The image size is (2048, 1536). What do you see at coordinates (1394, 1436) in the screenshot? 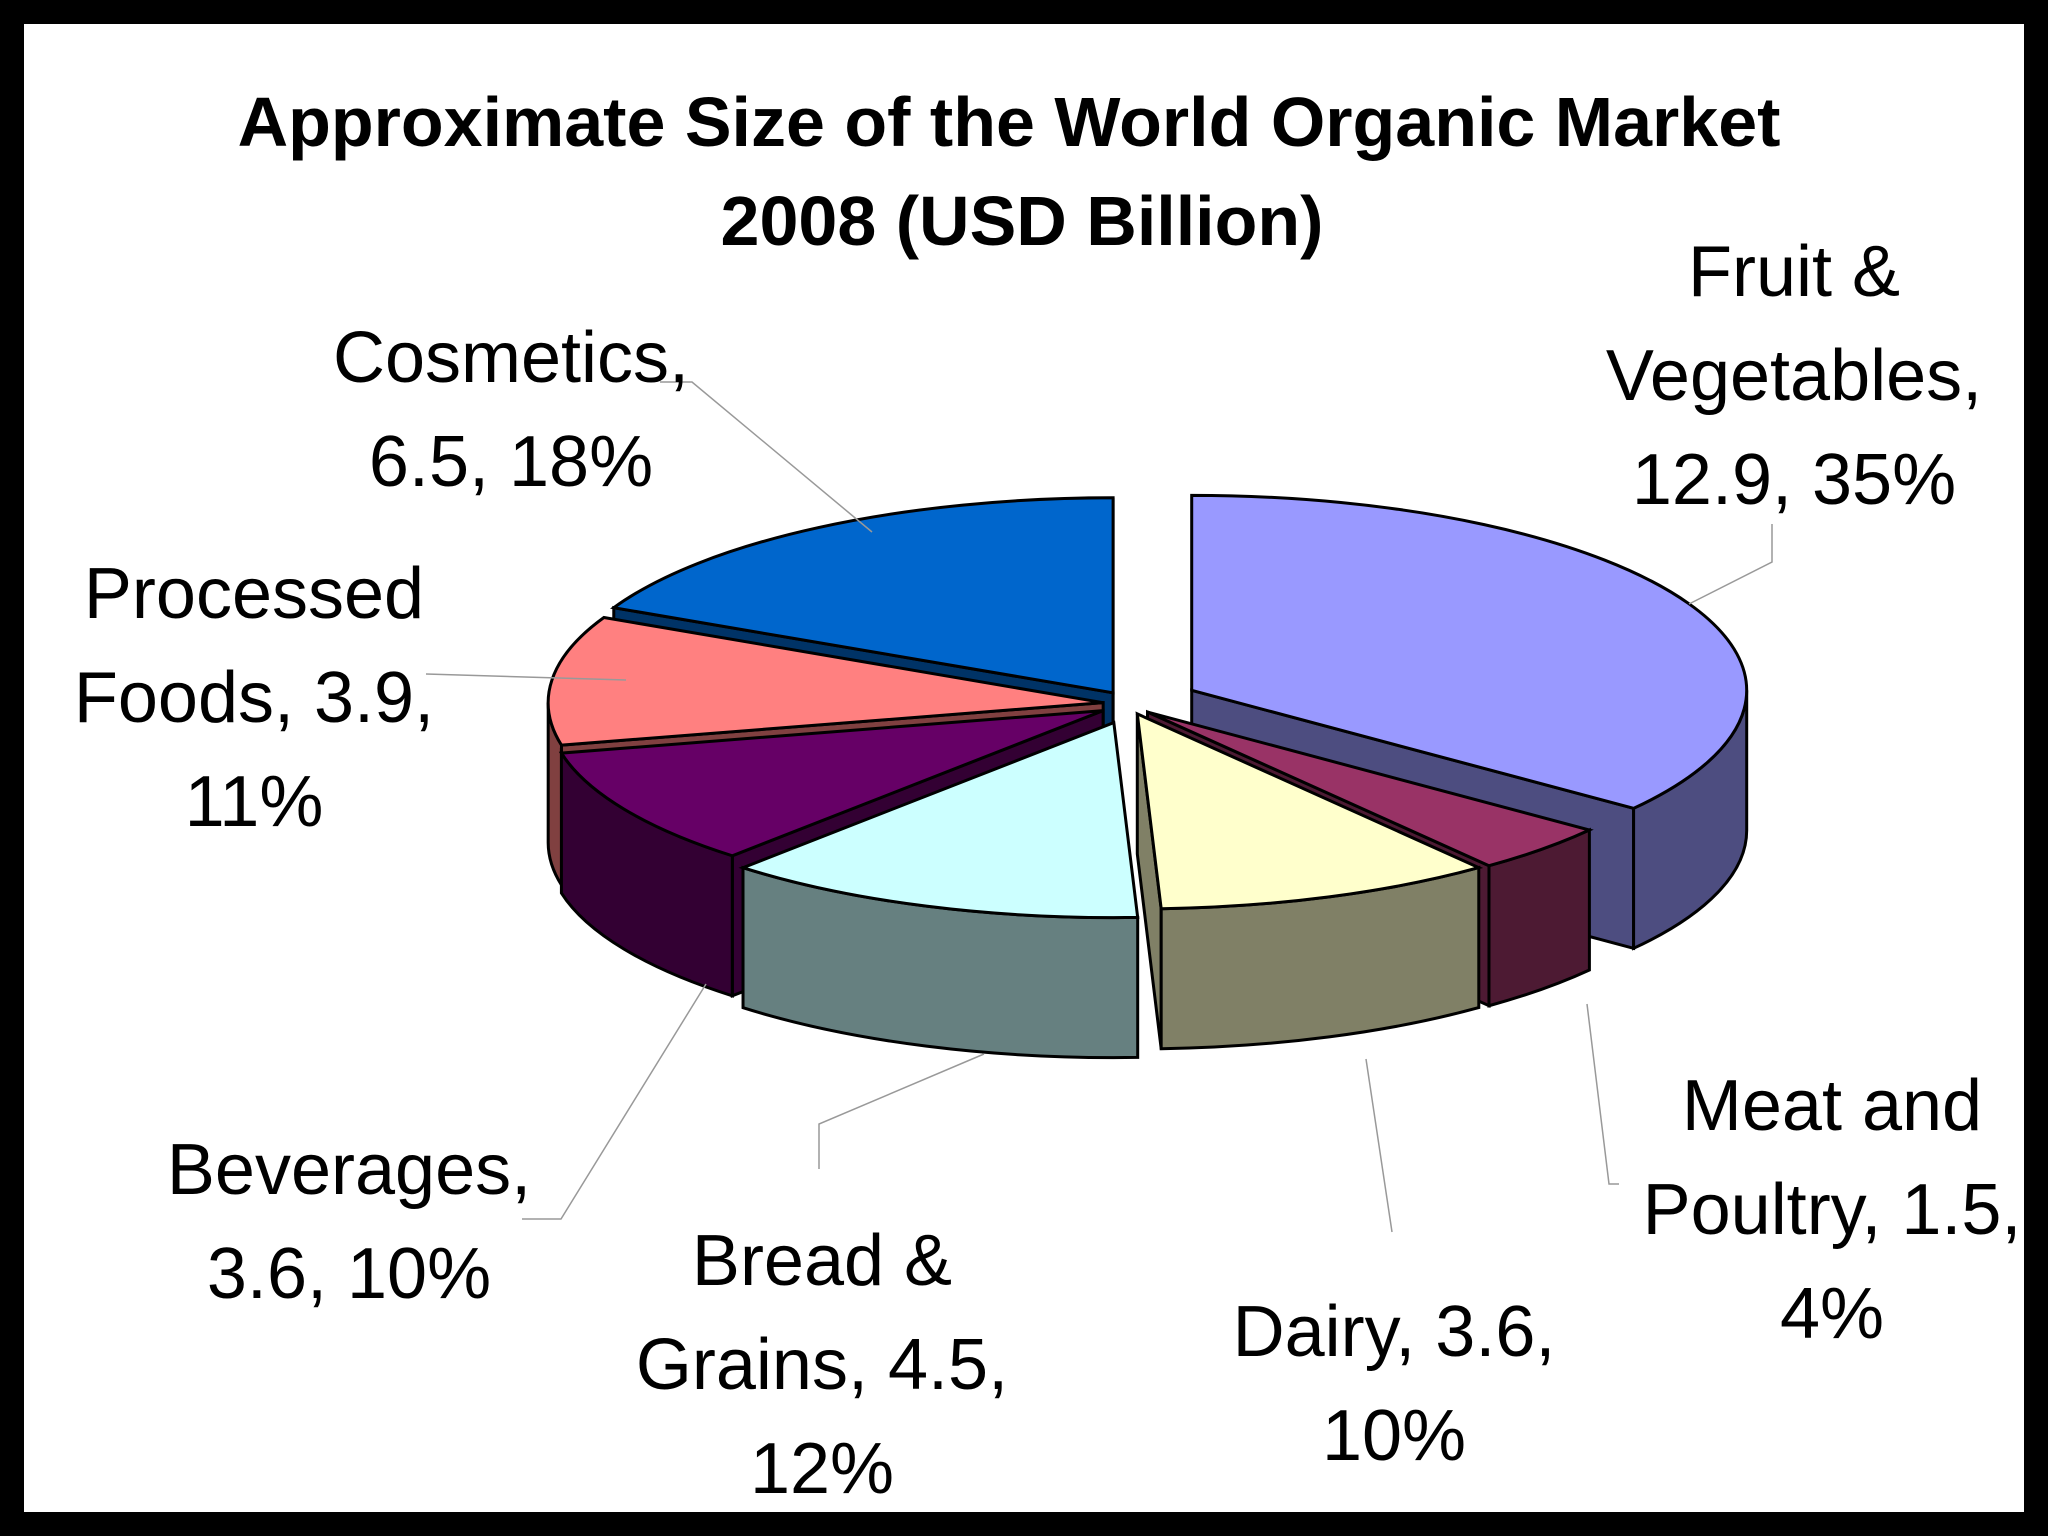
I see `data-label-line: 10%` at bounding box center [1394, 1436].